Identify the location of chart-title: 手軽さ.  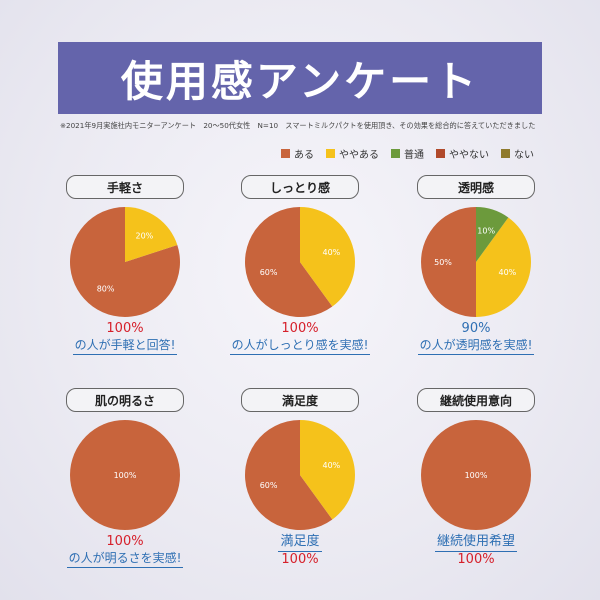
(125, 187).